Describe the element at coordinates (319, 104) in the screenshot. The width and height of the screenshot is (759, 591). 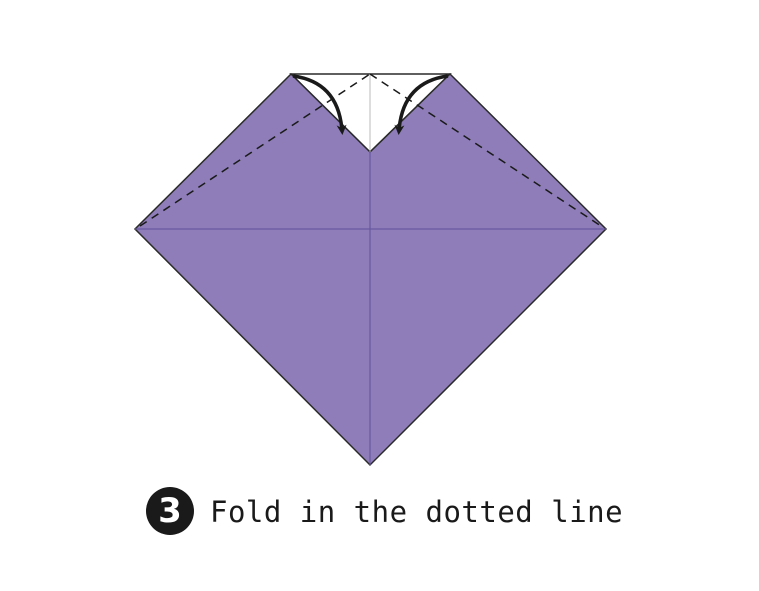
I see `left-fold-arrow-icon` at that location.